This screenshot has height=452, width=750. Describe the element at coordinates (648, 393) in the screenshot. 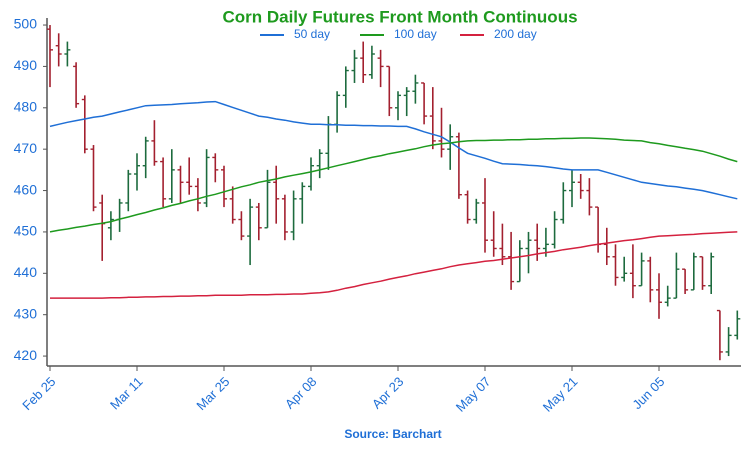

I see `x-tick-label: Jun 05` at that location.